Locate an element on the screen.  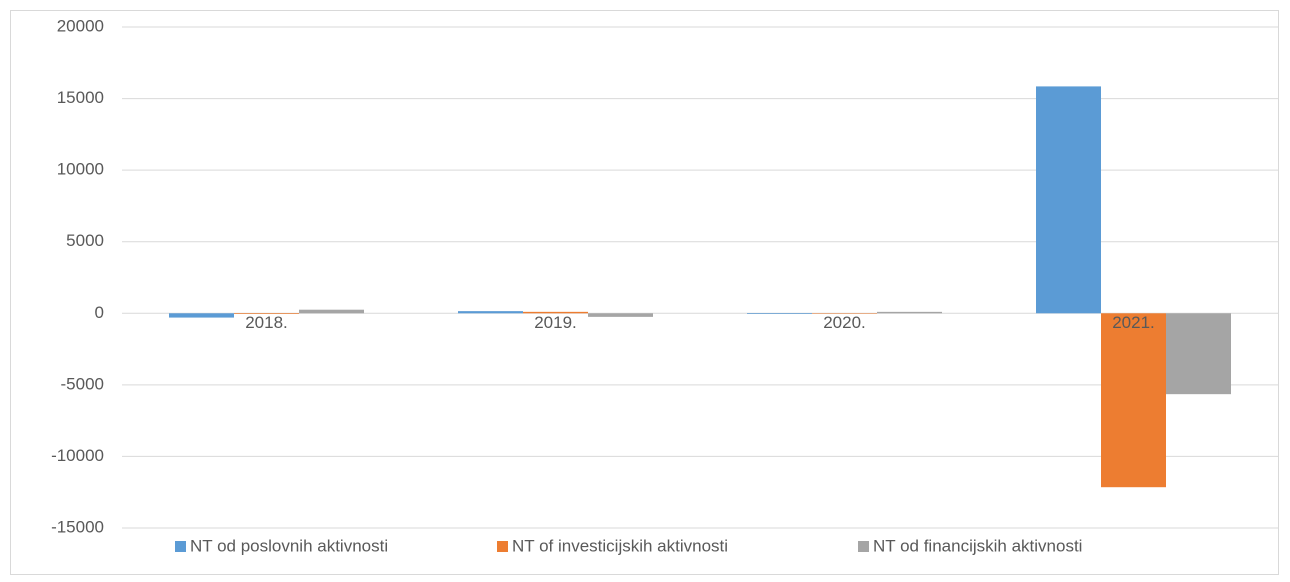
y-tick-label: -10000 is located at coordinates (77, 455).